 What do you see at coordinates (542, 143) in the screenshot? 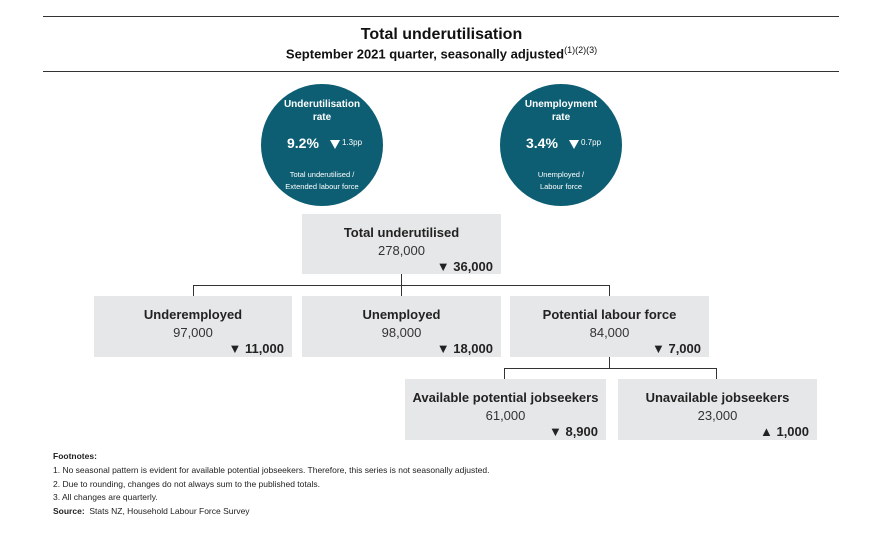
I see `rate-value: 3.4%` at bounding box center [542, 143].